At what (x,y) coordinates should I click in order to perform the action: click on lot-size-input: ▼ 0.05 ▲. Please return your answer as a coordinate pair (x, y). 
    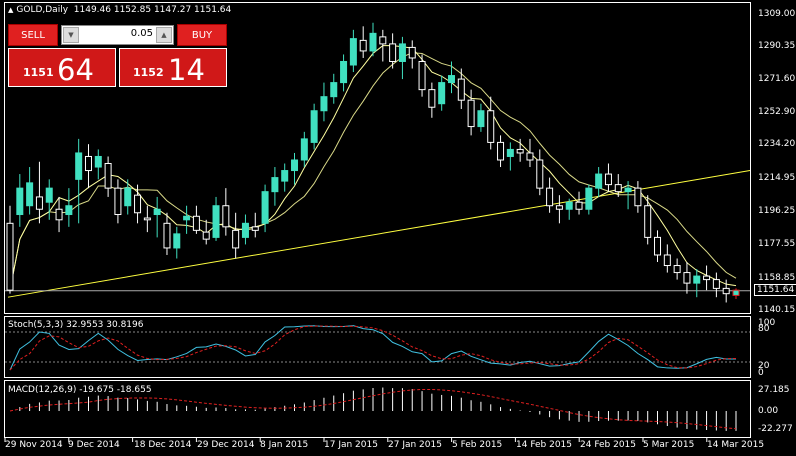
    Looking at the image, I should click on (117, 35).